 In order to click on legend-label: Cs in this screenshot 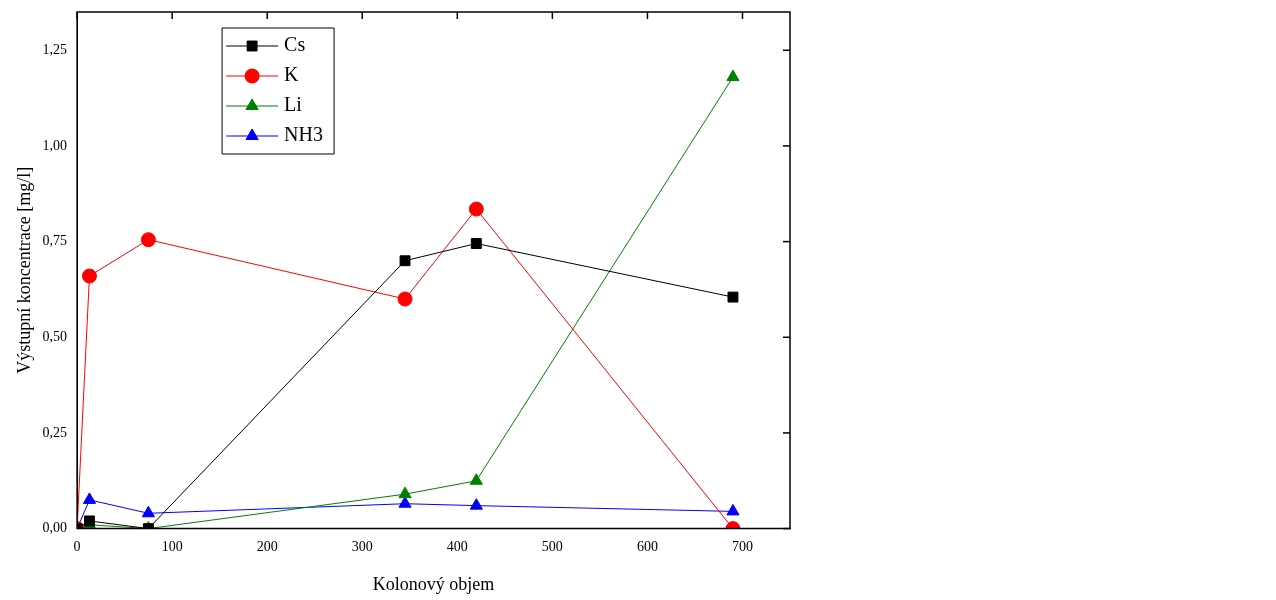, I will do `click(295, 44)`.